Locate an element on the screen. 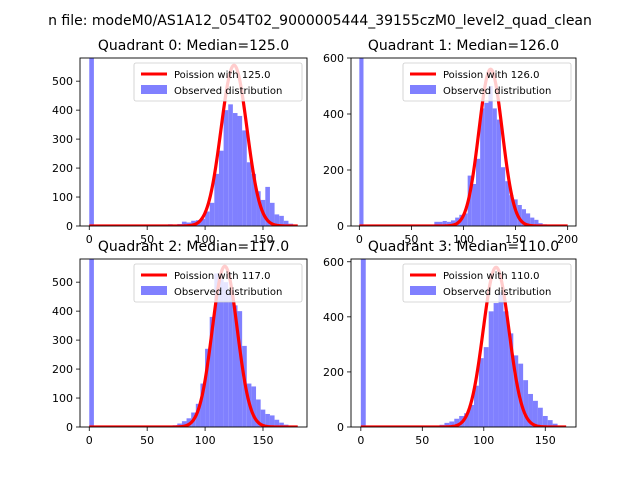 This screenshot has height=480, width=640. y-tick-label: 100 is located at coordinates (62, 197).